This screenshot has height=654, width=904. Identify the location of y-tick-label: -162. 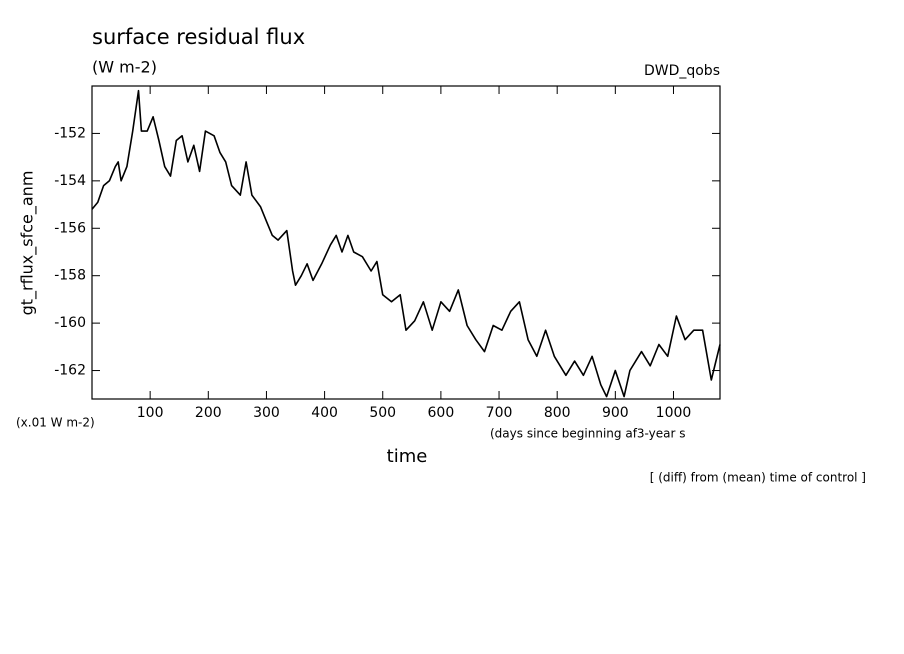
(70, 371).